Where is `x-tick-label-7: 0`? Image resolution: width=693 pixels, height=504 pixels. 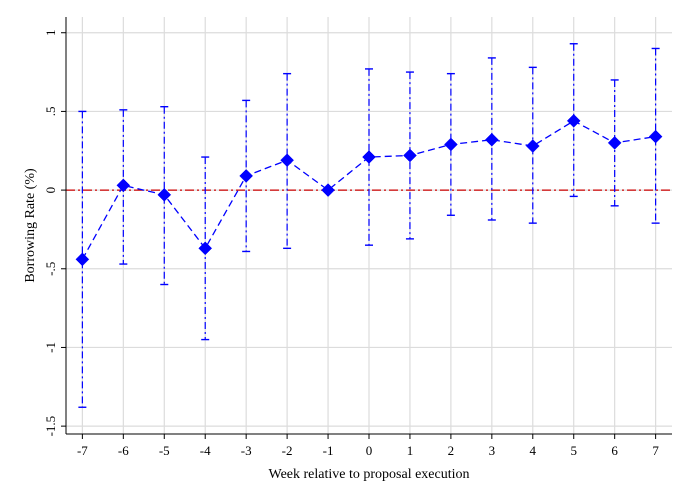
x-tick-label-7: 0 is located at coordinates (369, 450).